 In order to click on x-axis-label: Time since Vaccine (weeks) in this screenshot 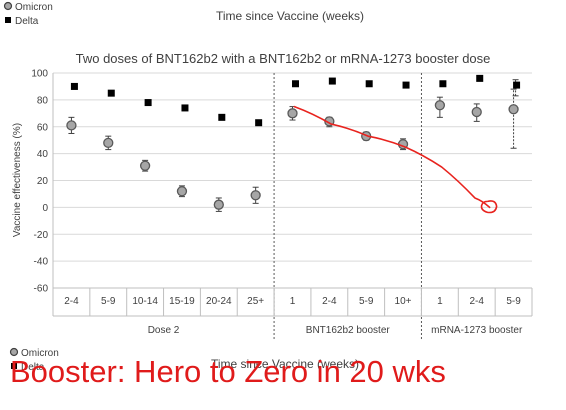, I will do `click(285, 364)`.